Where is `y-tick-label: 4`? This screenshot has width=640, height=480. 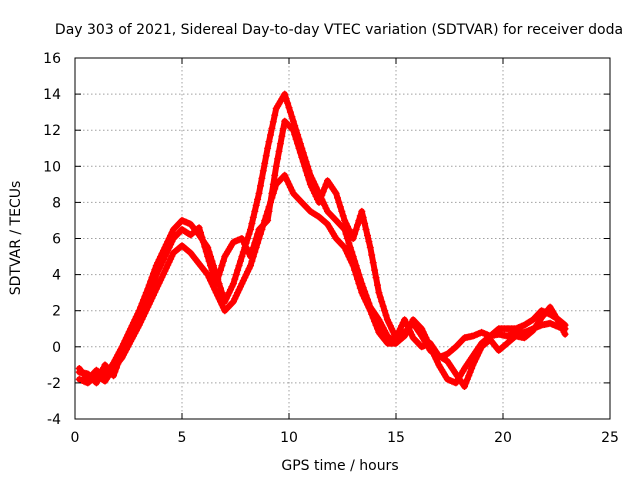 y-tick-label: 4 is located at coordinates (56, 276).